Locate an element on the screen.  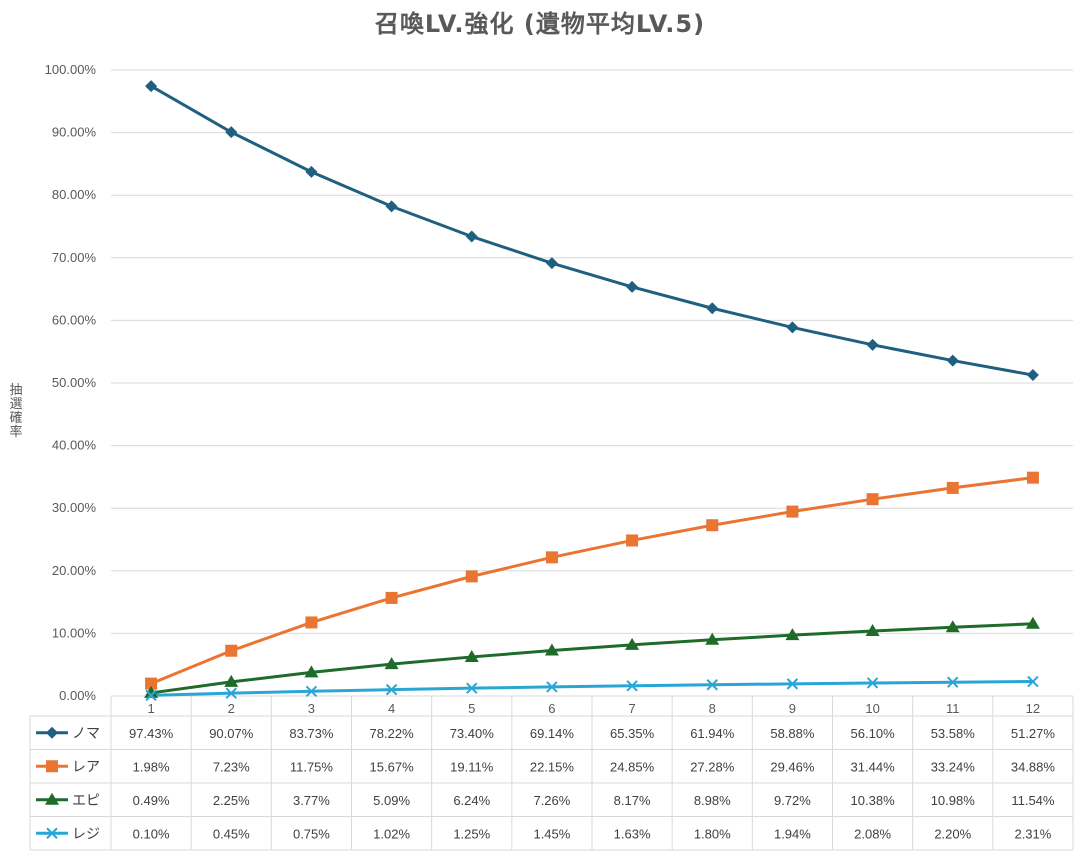
table-cell: 29.46% is located at coordinates (792, 766).